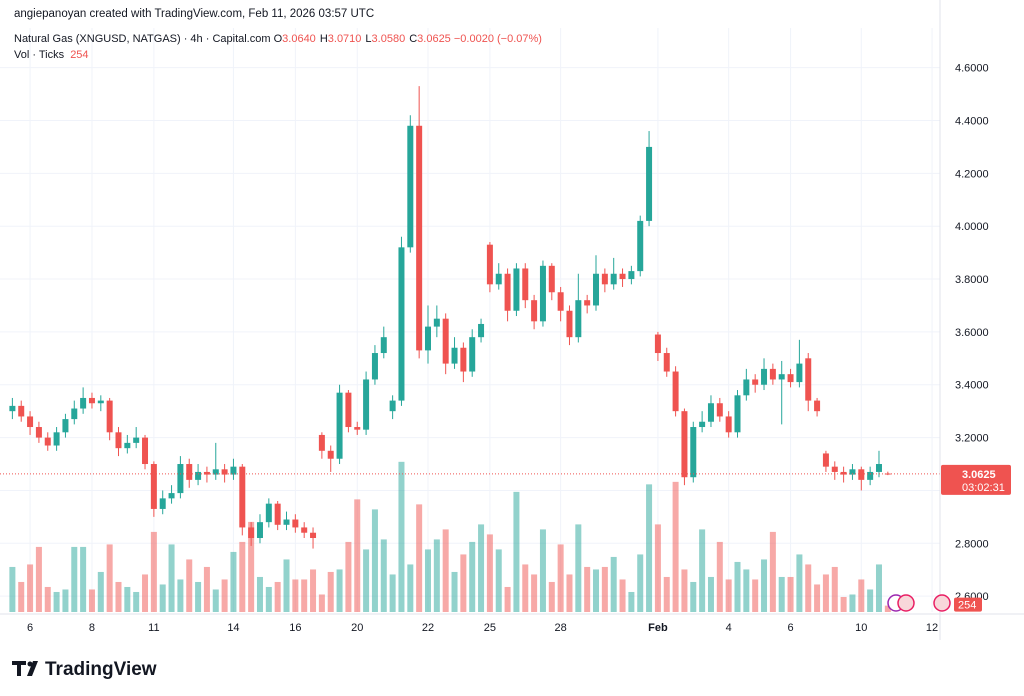 This screenshot has height=696, width=1024. Describe the element at coordinates (413, 39) in the screenshot. I see `ohlc-key: C` at that location.